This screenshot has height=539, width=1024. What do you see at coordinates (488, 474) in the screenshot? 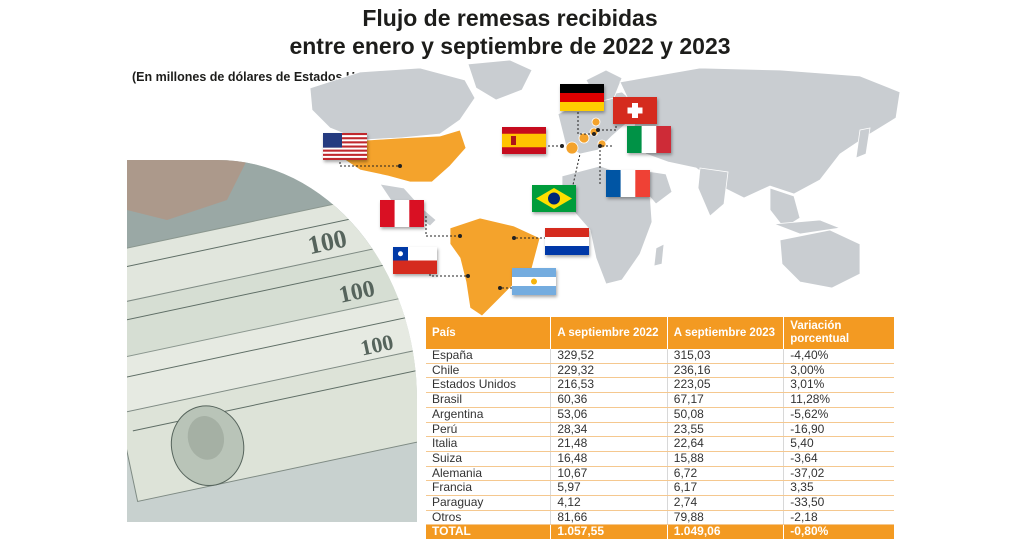
I see `cell-country: Alemania` at bounding box center [488, 474].